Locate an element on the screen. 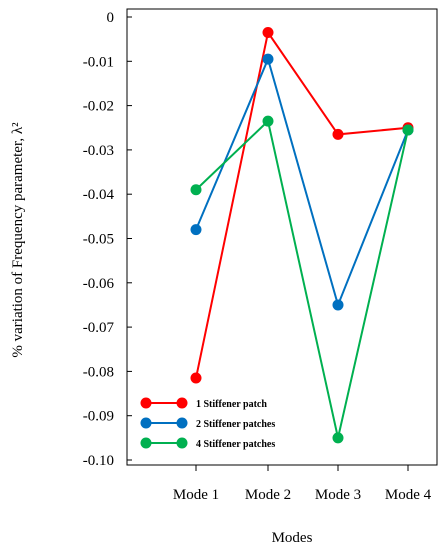  y-tick-label: 0 is located at coordinates (111, 18).